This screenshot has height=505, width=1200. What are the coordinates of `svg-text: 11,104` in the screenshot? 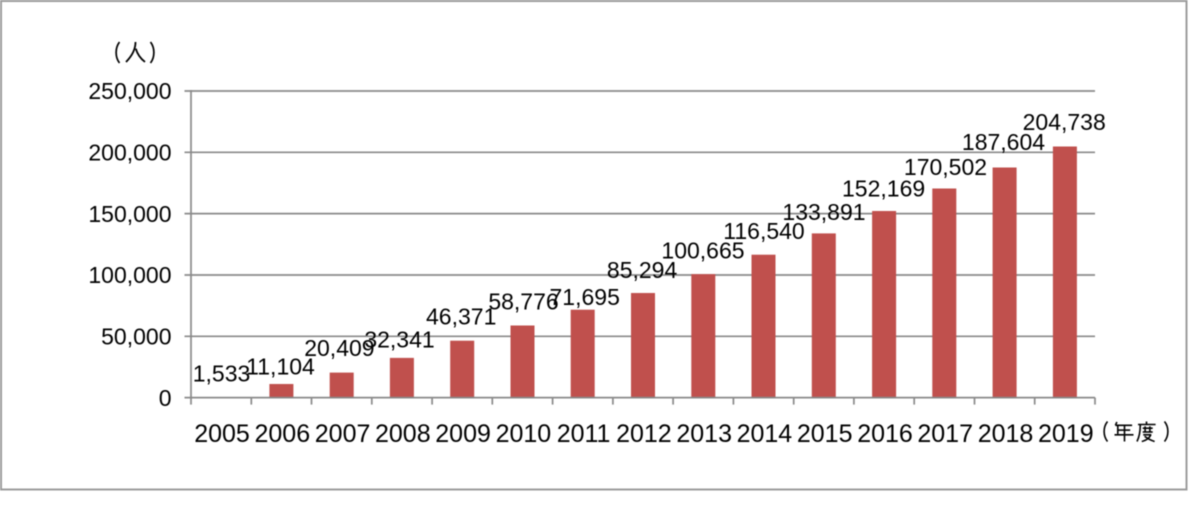 It's located at (280, 367).